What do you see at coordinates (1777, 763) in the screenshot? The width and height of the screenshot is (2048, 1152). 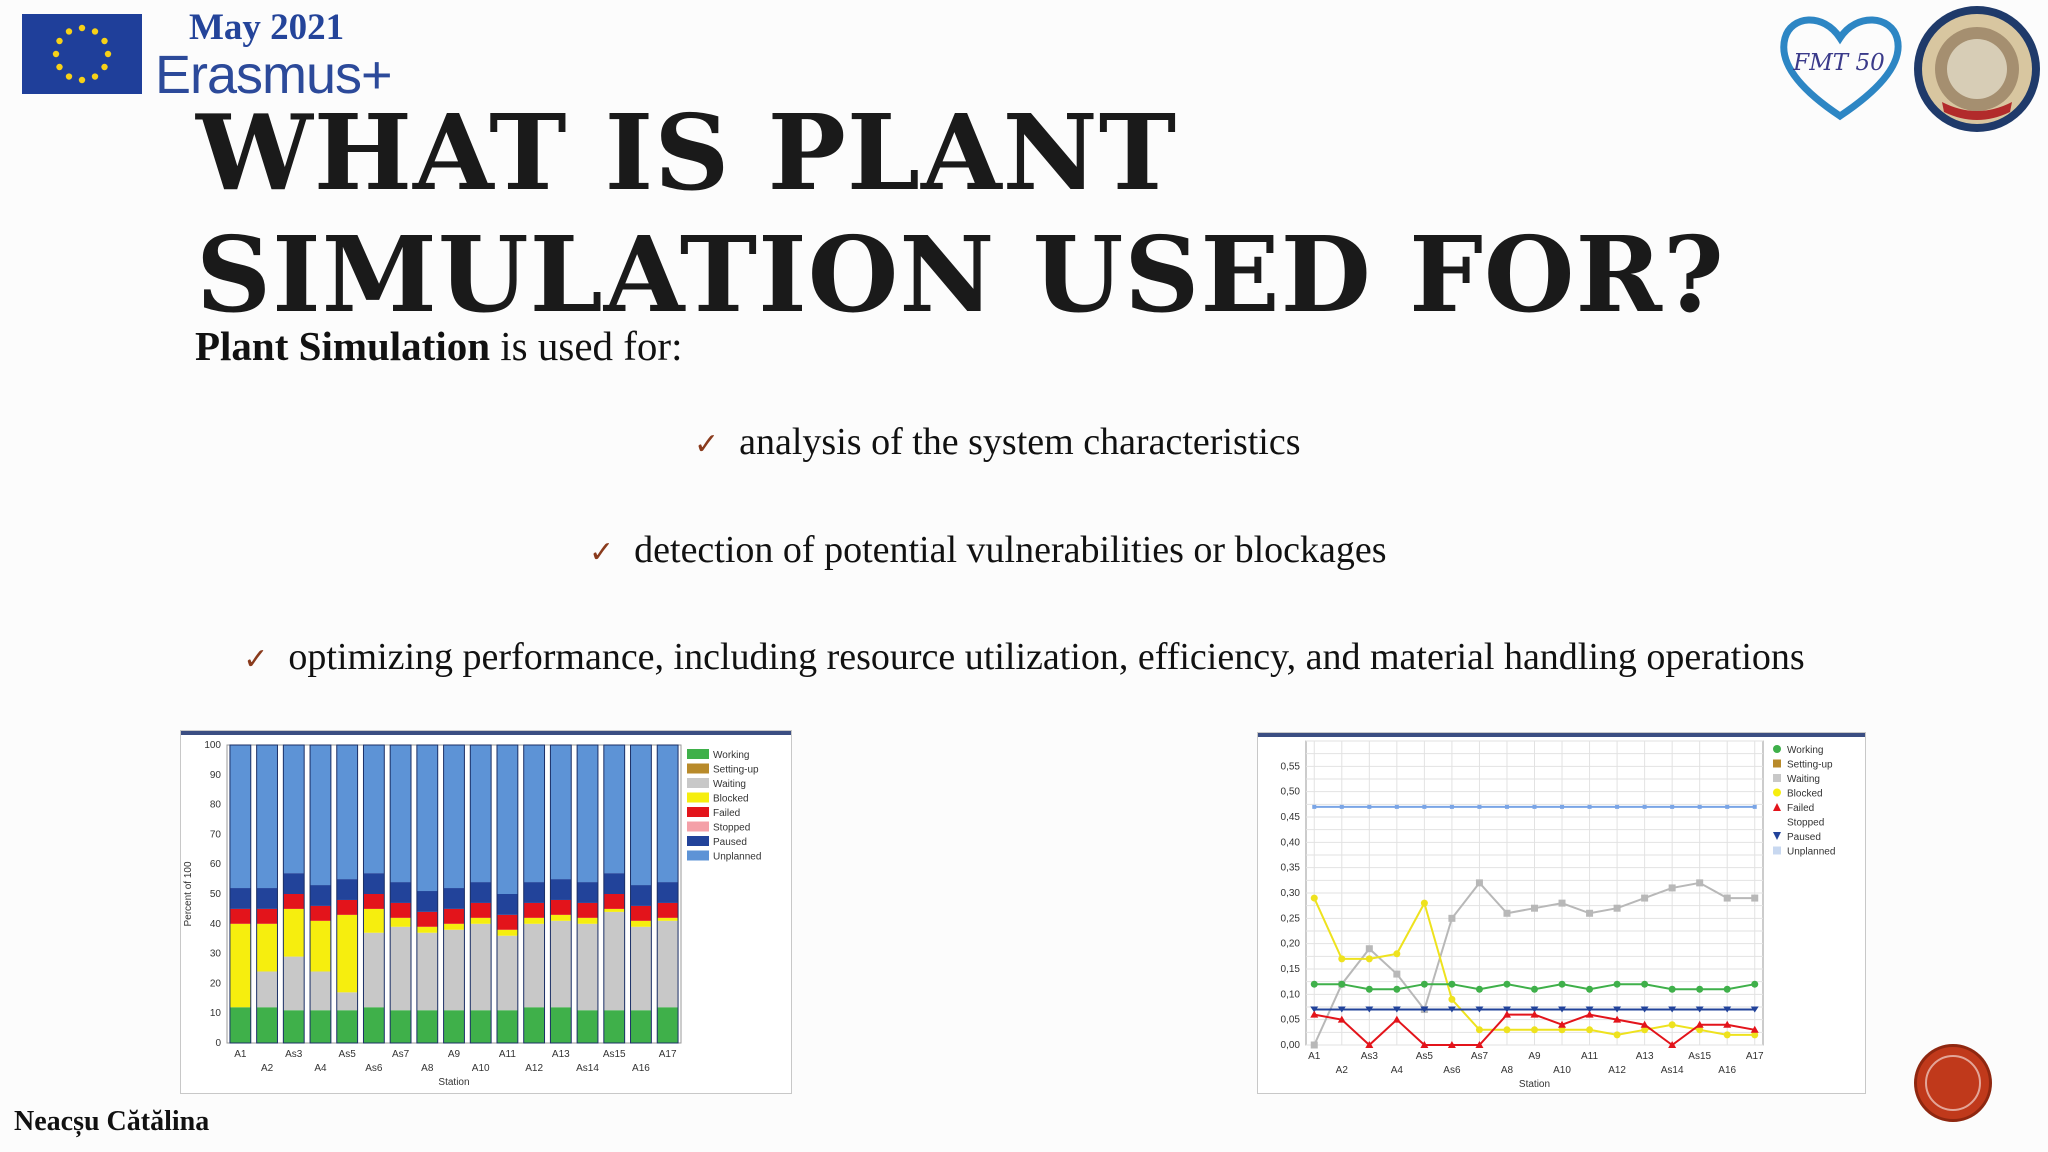 I see `legend-marker` at bounding box center [1777, 763].